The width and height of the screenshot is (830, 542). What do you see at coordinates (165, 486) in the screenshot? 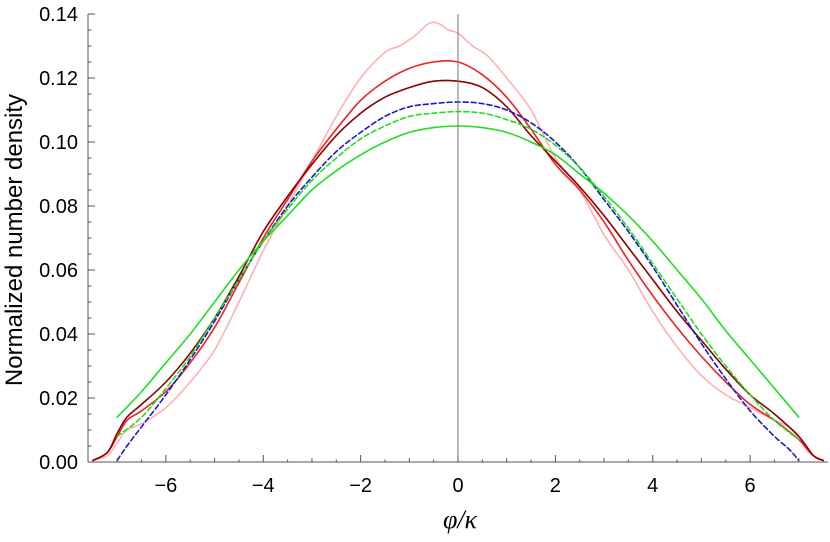
I see `x-tick-label: −6` at bounding box center [165, 486].